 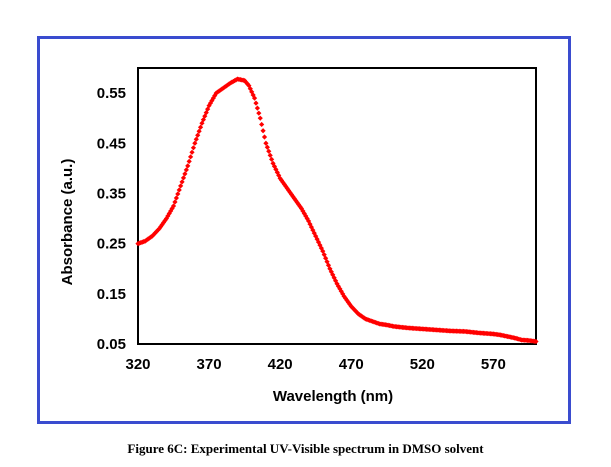 I want to click on x-tick-label: 320, so click(x=137, y=364).